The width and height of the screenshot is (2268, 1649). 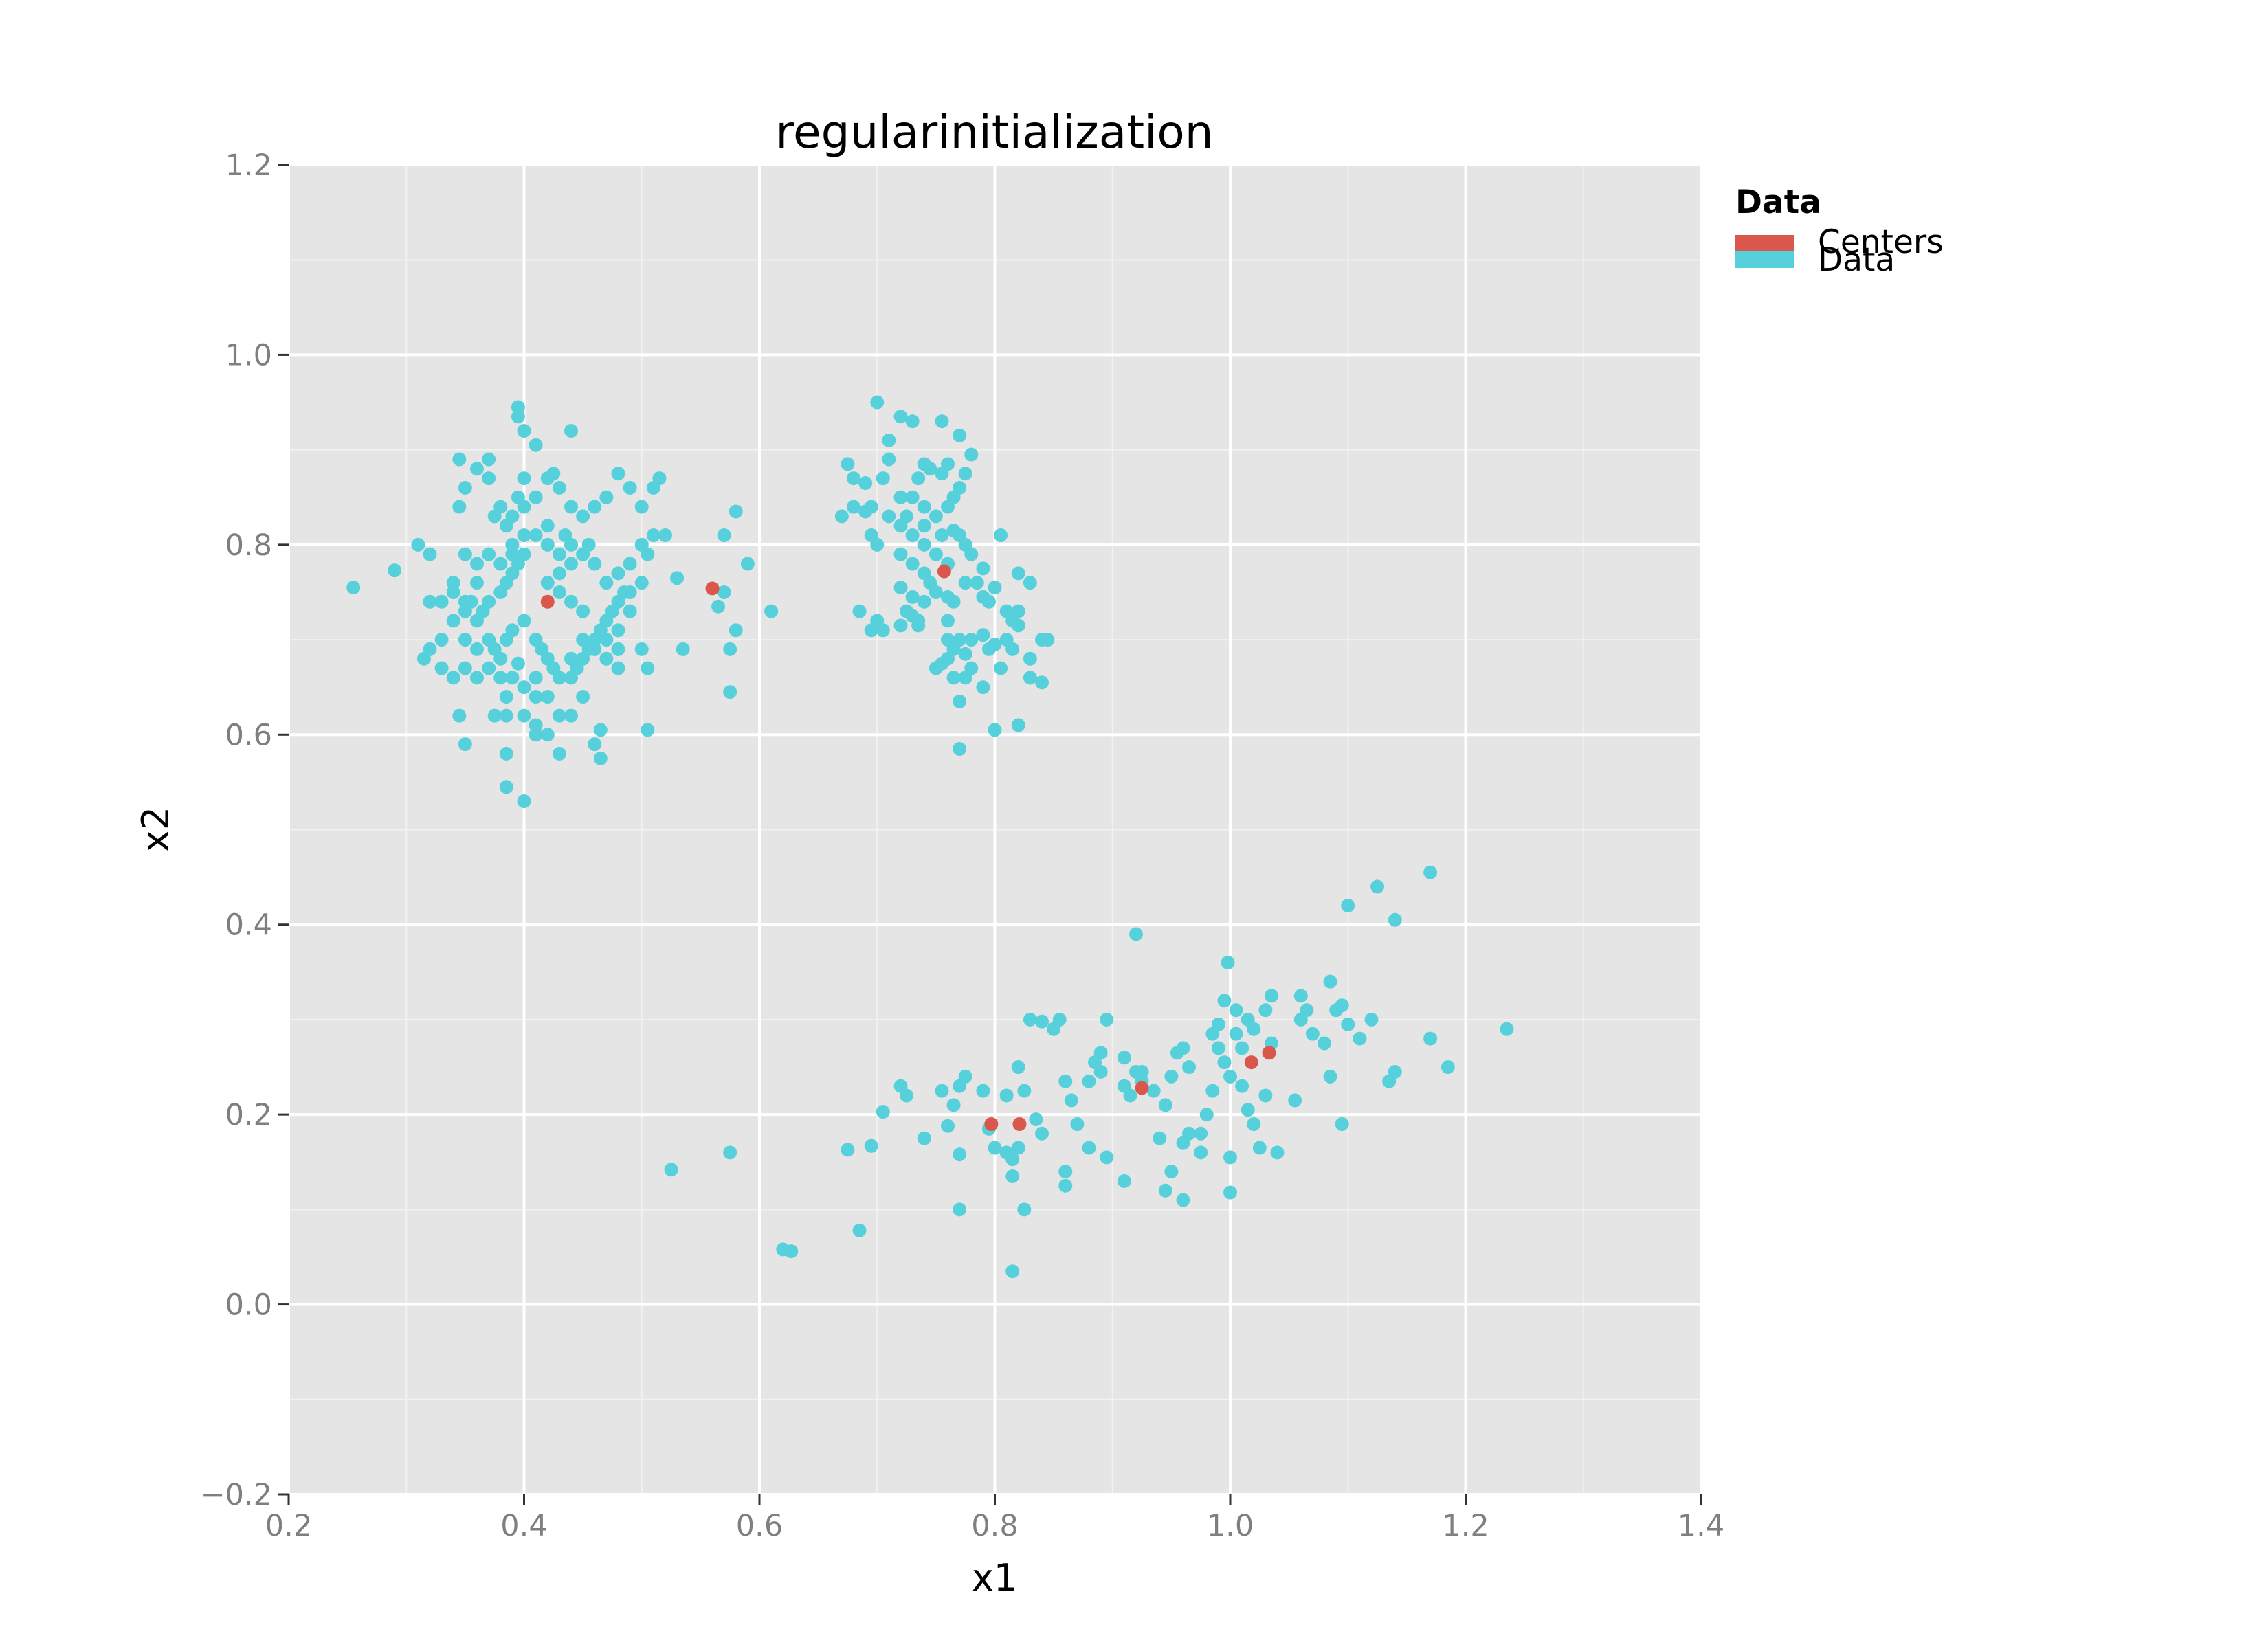 I want to click on y-tick-label: 0.2, so click(x=248, y=1115).